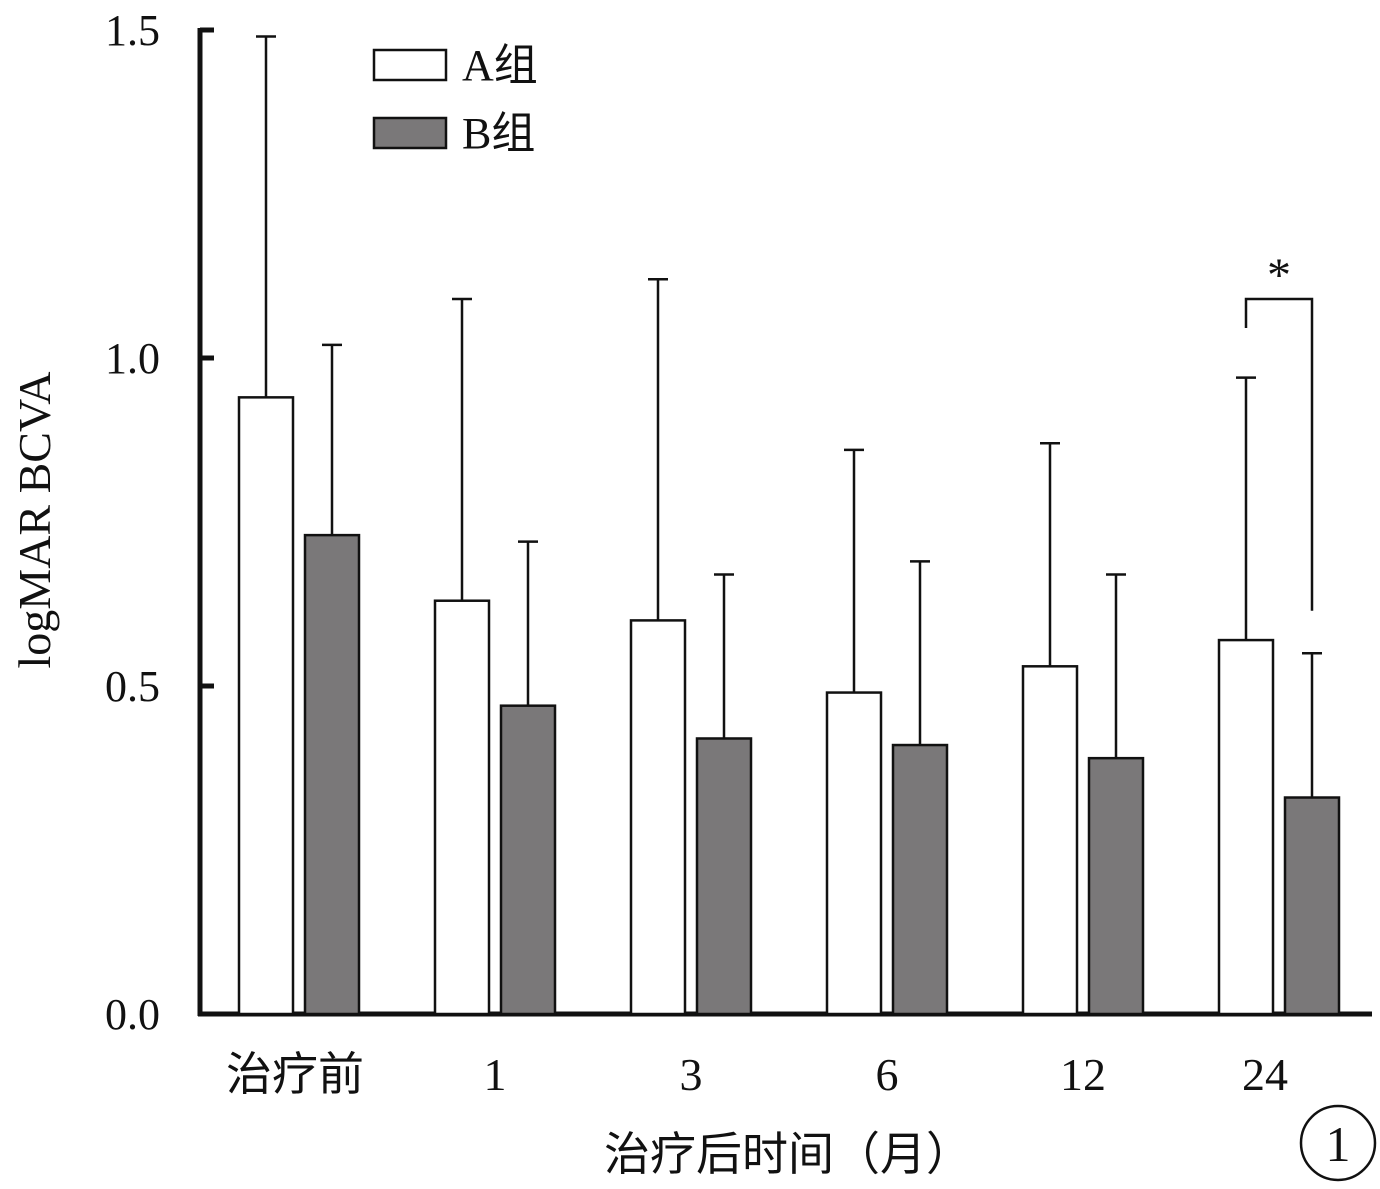  What do you see at coordinates (1279, 275) in the screenshot?
I see `significance-star: *` at bounding box center [1279, 275].